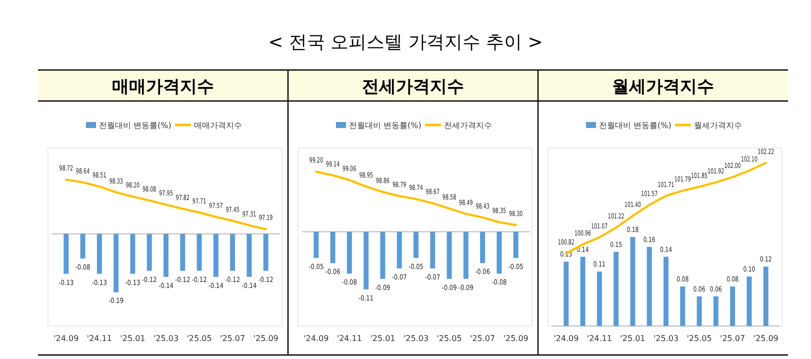 The image size is (811, 359). Describe the element at coordinates (218, 125) in the screenshot. I see `legend-label: 매매가격지수` at that location.